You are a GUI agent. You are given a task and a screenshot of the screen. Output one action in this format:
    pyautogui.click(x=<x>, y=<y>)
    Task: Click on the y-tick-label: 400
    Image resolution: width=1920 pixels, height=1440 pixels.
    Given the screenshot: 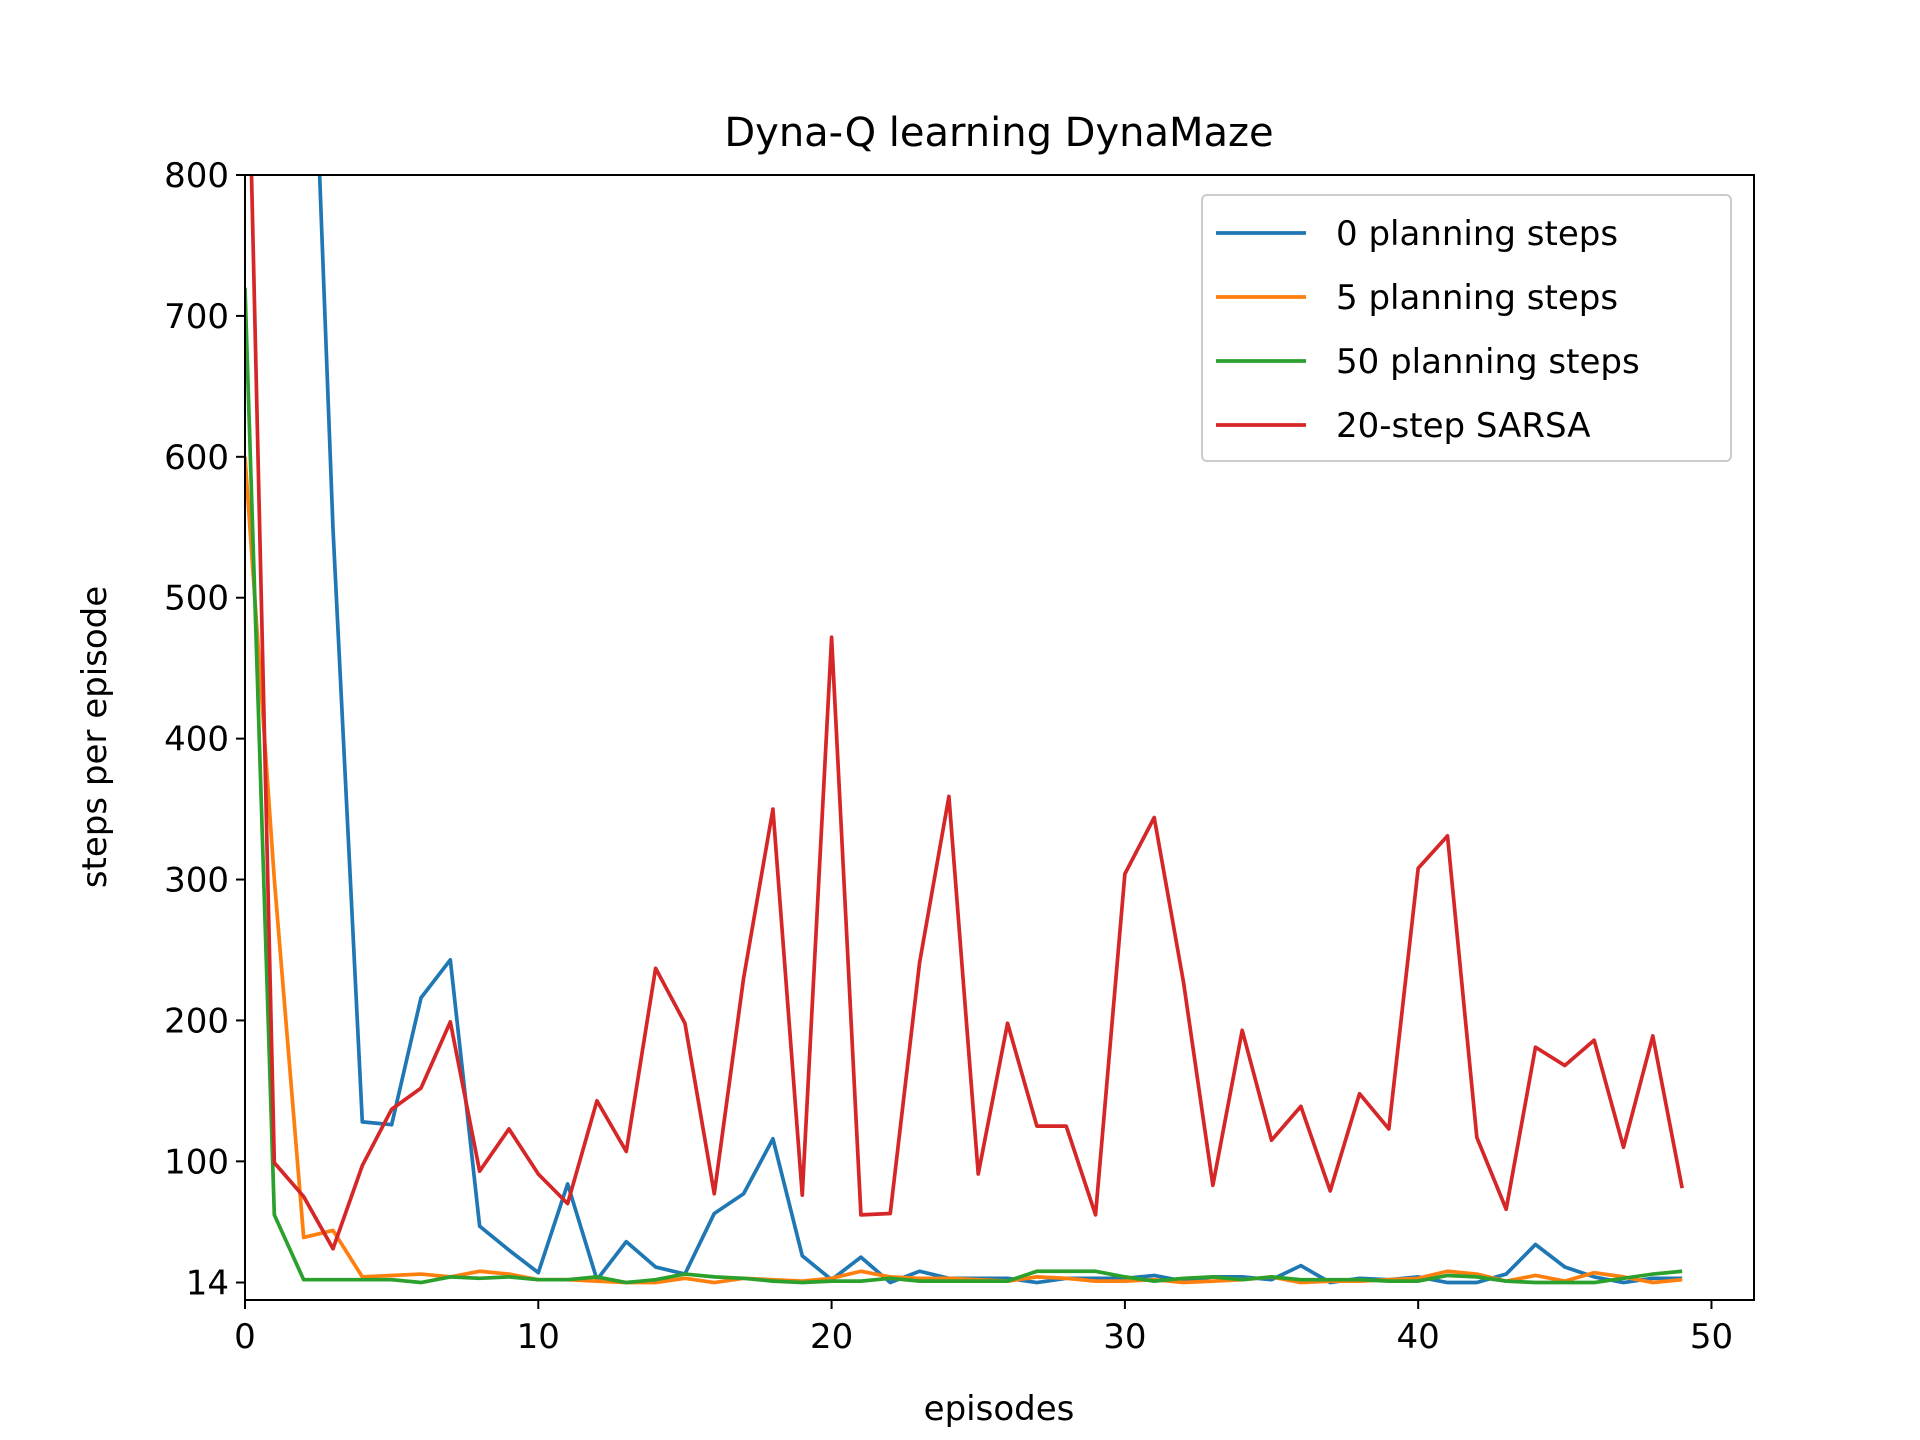 What is the action you would take?
    pyautogui.click(x=196, y=740)
    